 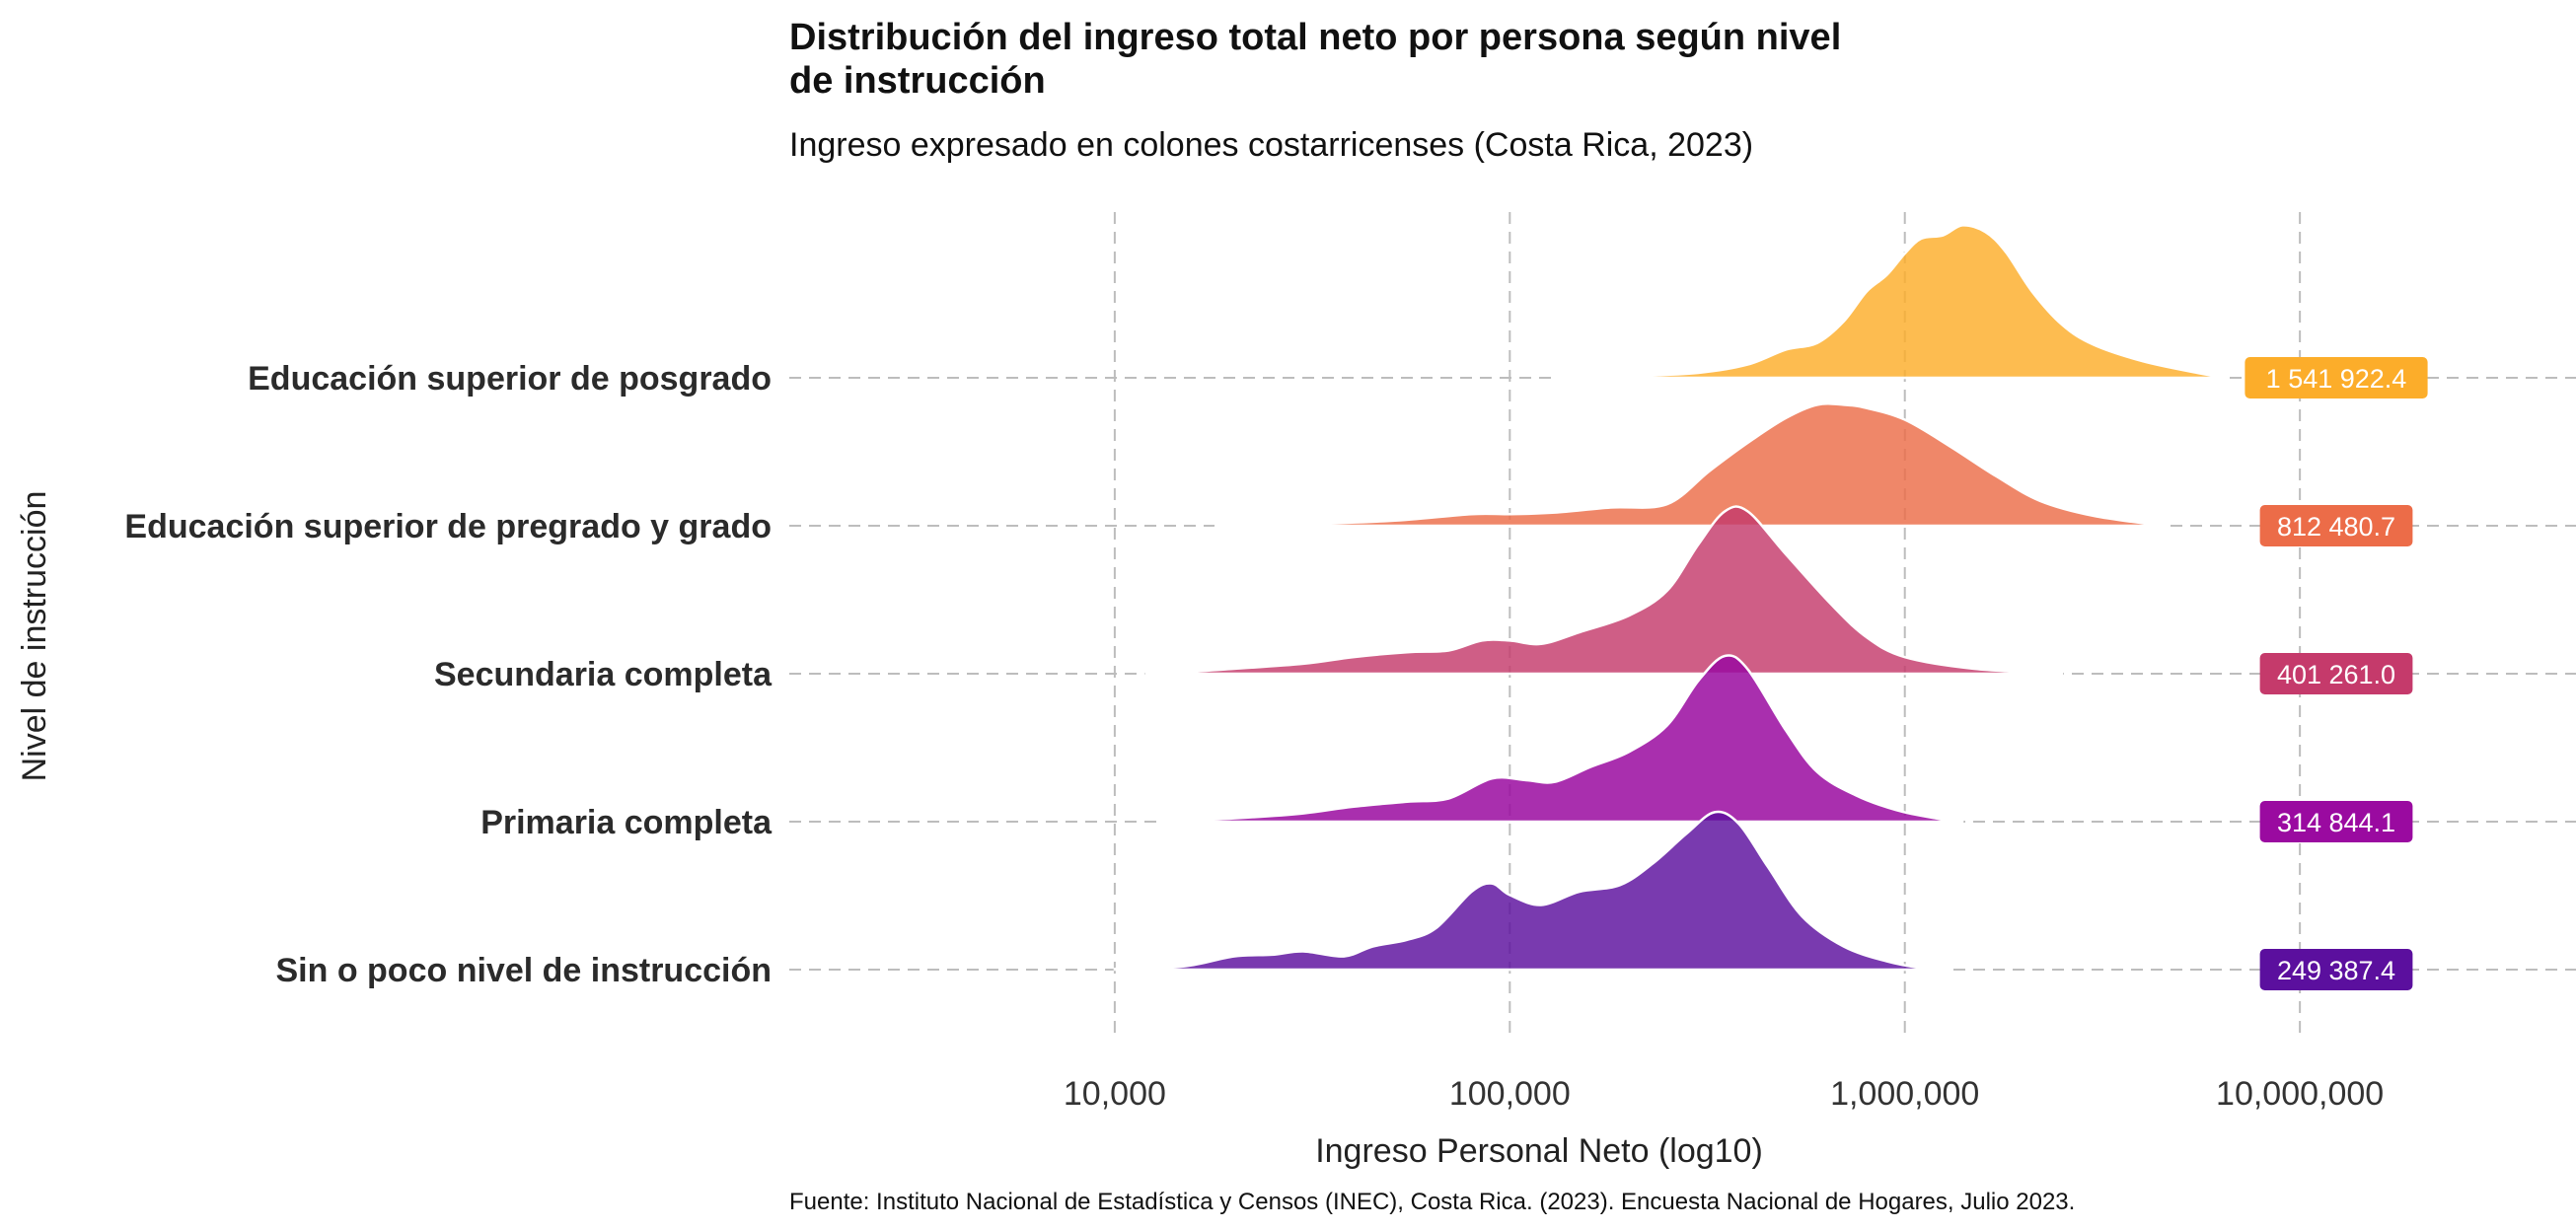 I want to click on median-badge-label: 249 387.4, so click(x=2336, y=970).